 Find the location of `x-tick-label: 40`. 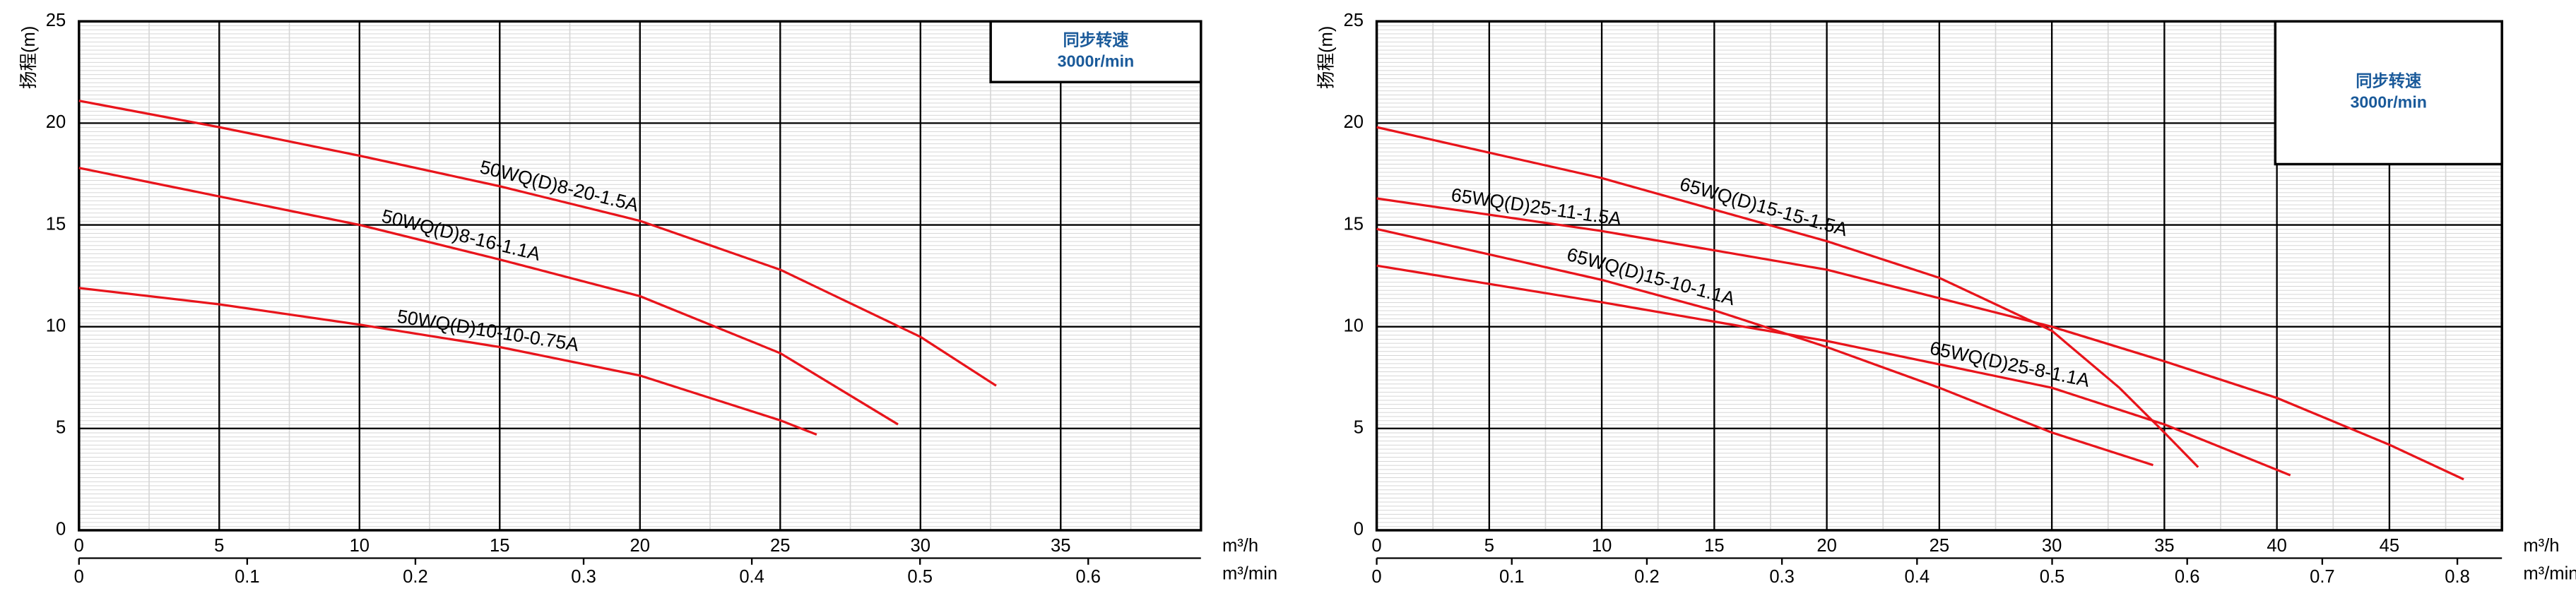

x-tick-label: 40 is located at coordinates (2276, 546).